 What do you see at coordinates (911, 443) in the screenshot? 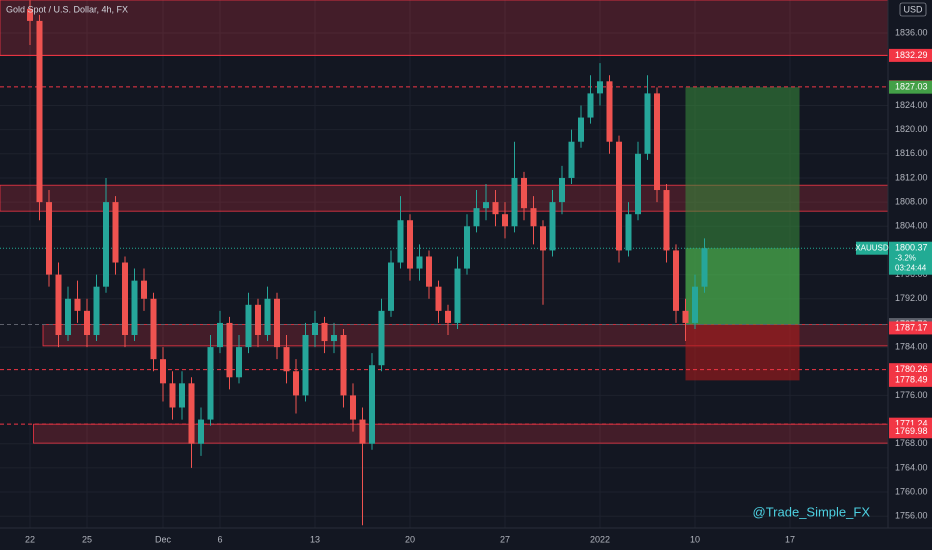
I see `y-tick-label: 1768.00` at bounding box center [911, 443].